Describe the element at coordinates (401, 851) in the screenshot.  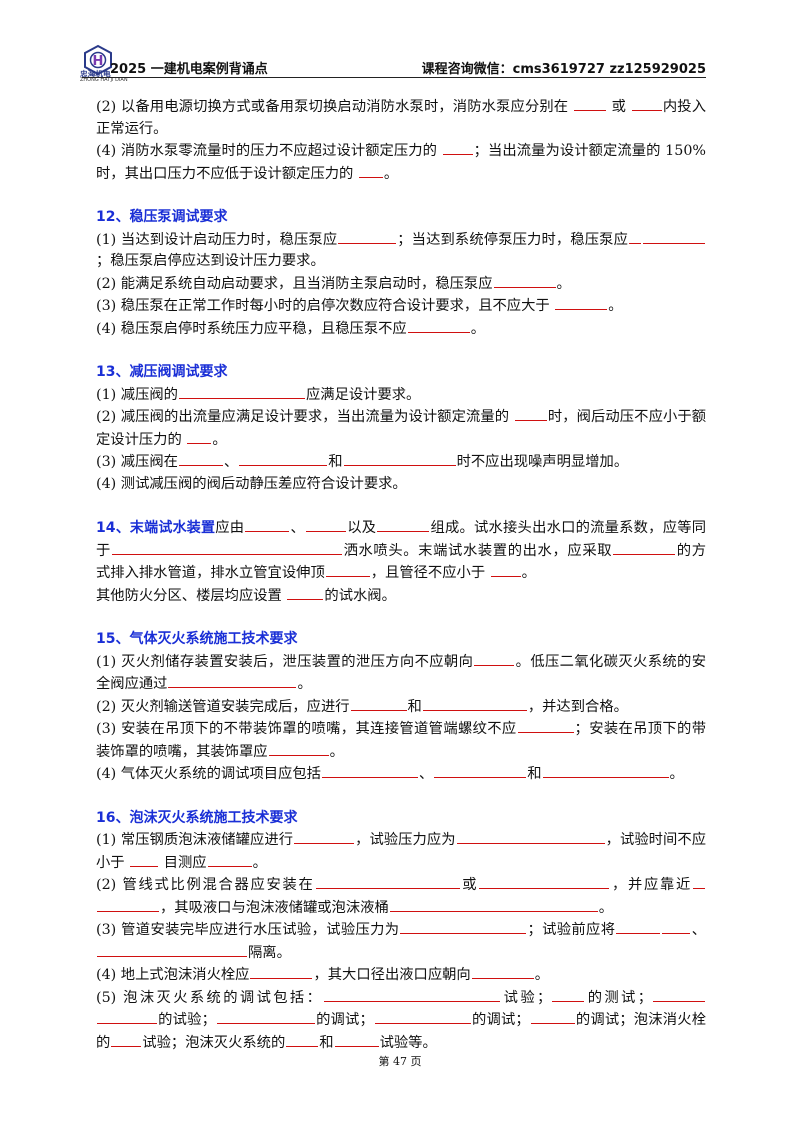
I see `s16-item-1: (1) 常压钢质泡沫液储罐应进行 ，试验压力应为 ，试验时间不应小于 目测应。` at that location.